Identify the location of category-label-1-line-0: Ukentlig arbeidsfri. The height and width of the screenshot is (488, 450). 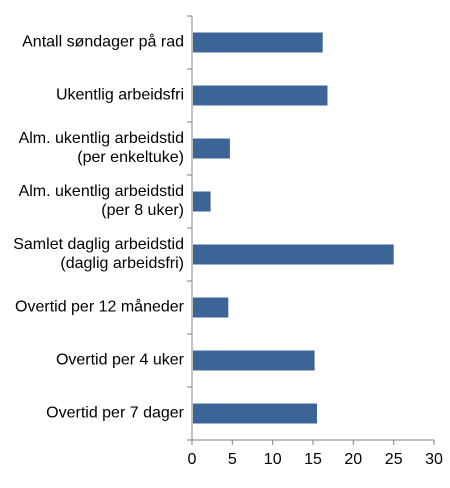
(120, 95).